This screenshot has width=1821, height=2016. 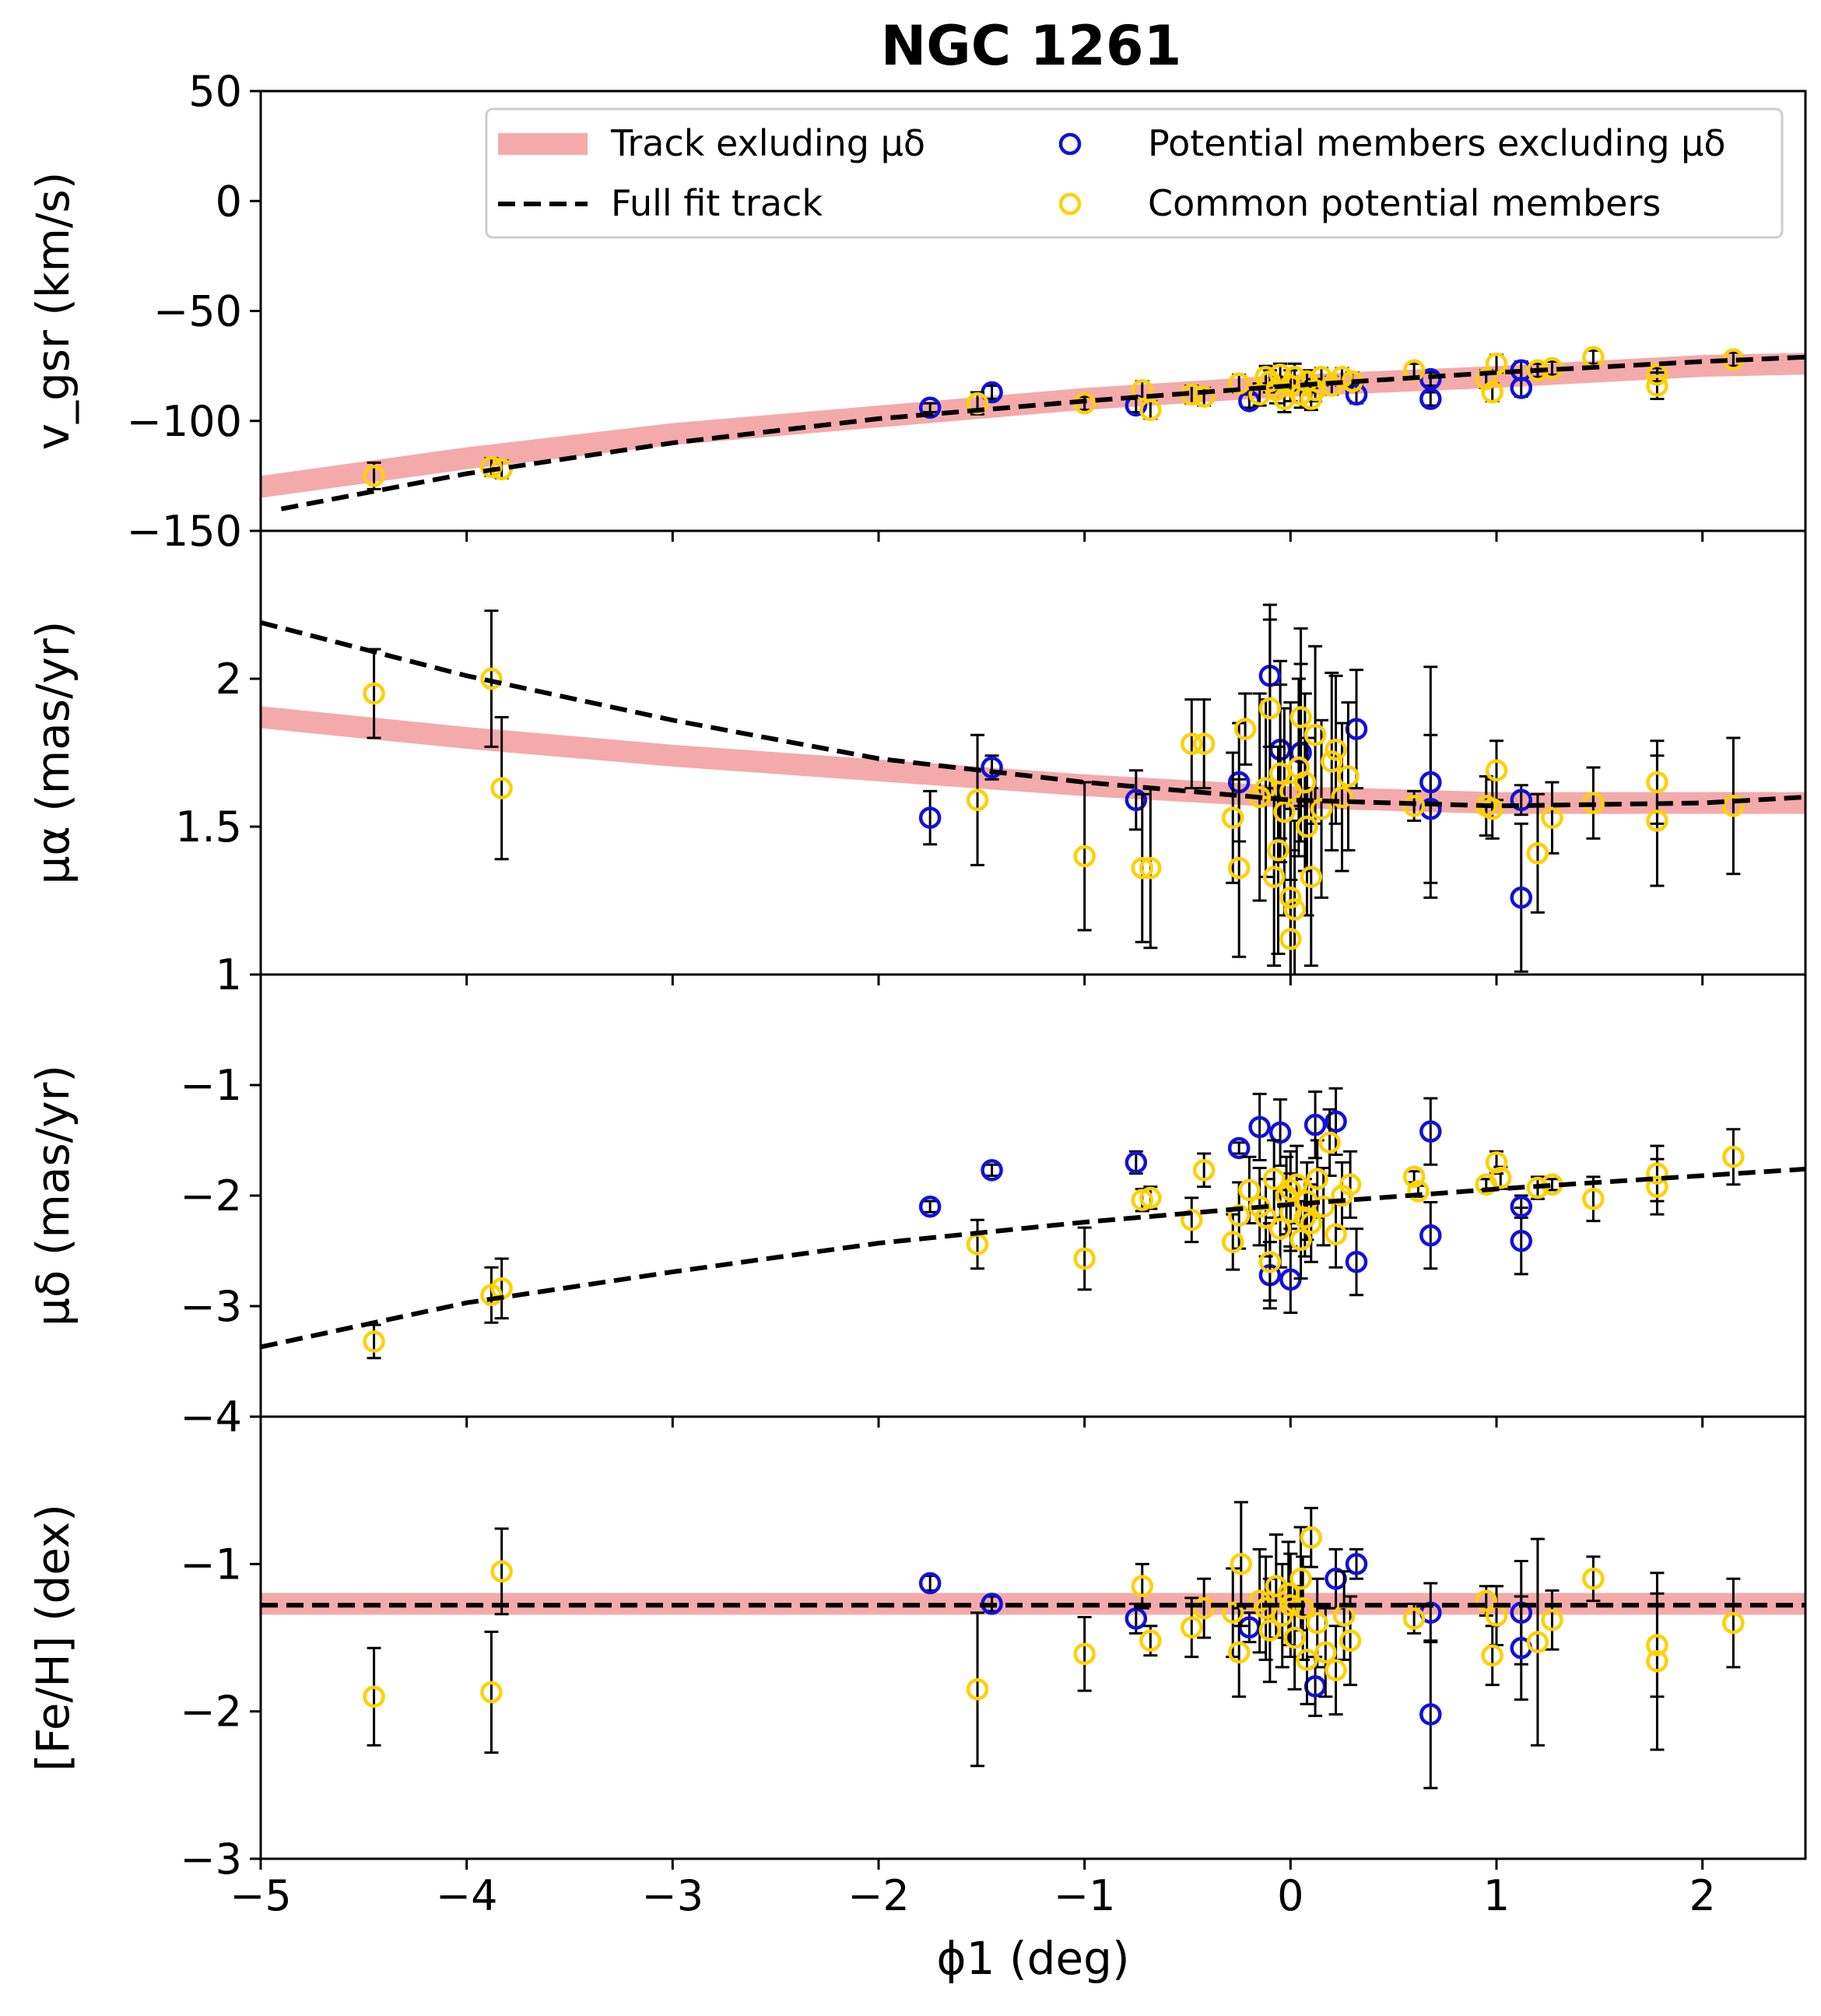 I want to click on x-tick-label: −5, so click(x=261, y=1896).